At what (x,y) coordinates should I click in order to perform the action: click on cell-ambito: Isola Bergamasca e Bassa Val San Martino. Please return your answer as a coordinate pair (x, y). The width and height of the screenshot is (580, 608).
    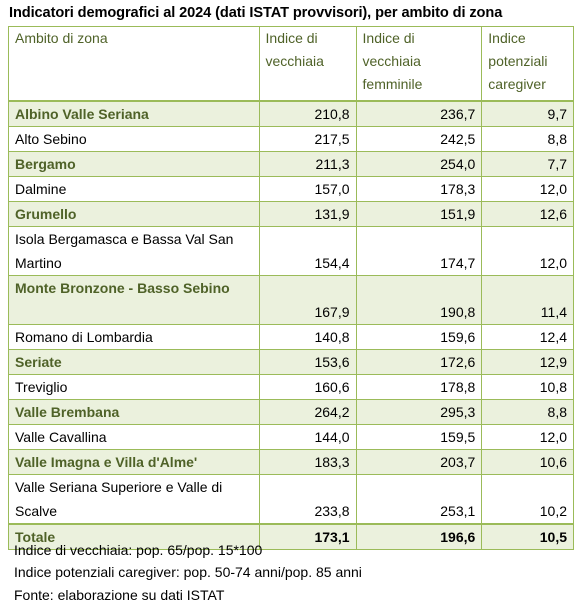
    Looking at the image, I should click on (134, 251).